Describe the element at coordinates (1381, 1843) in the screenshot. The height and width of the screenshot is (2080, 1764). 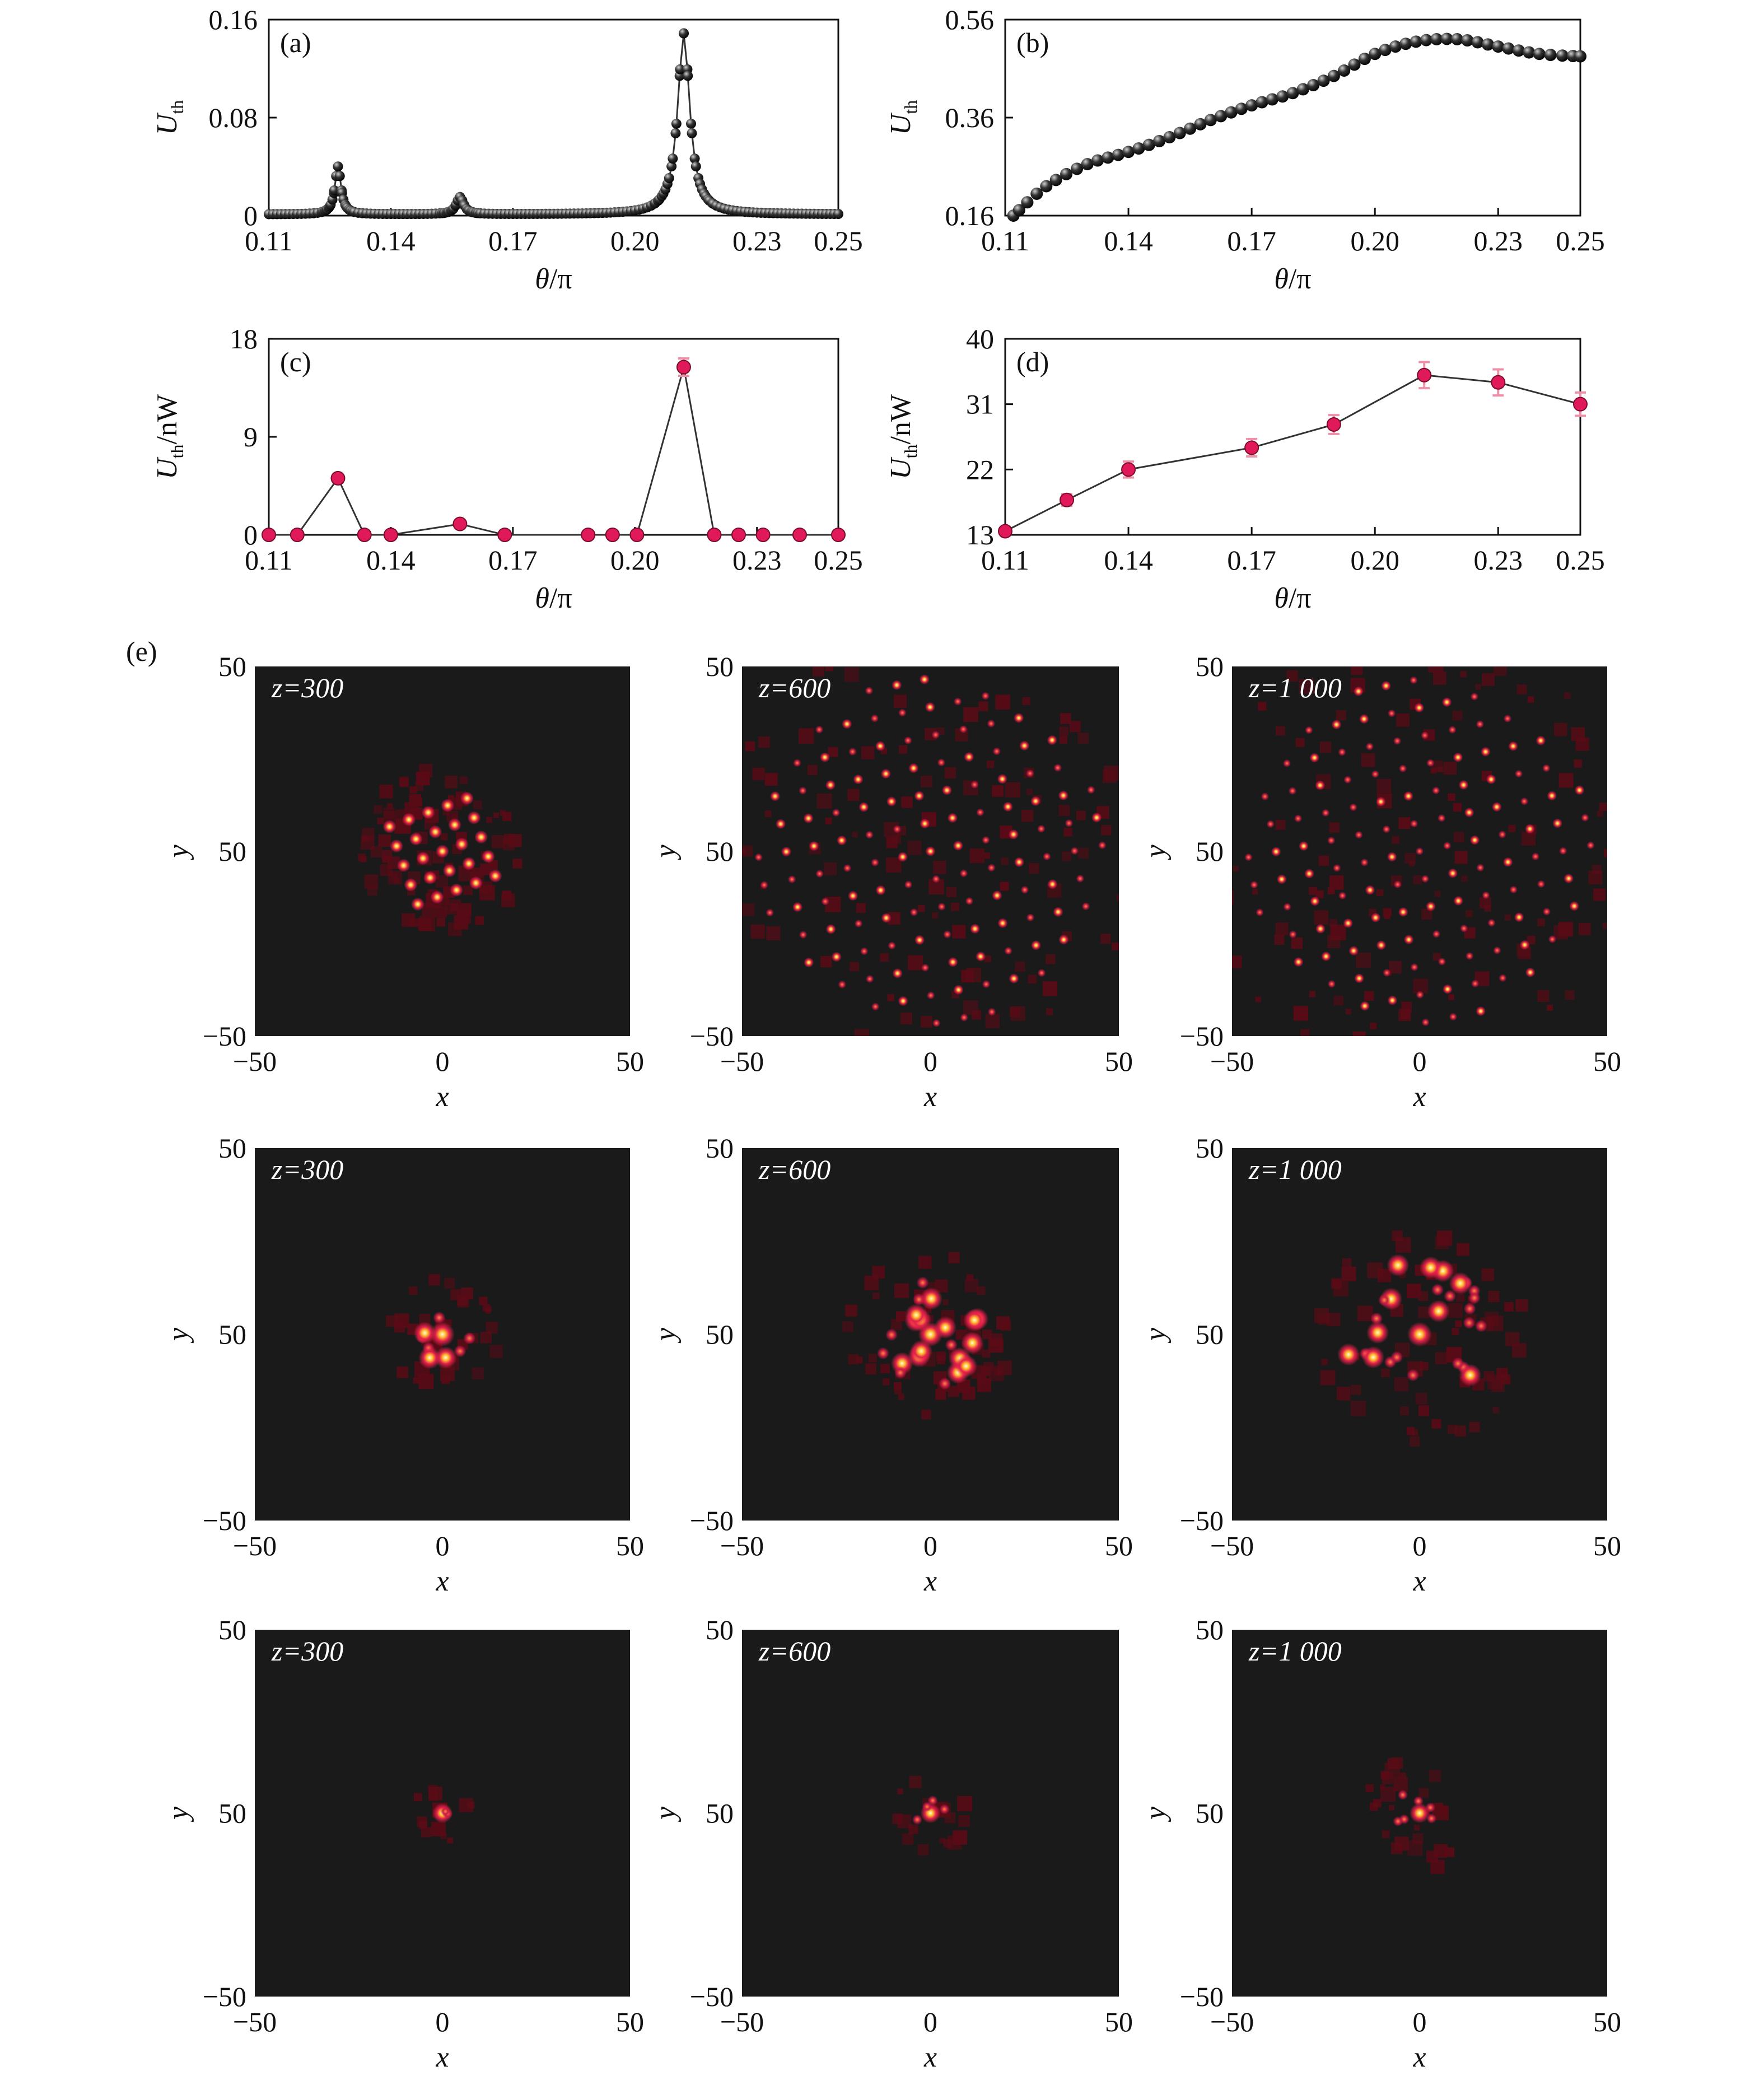
I see `heatmap-r3-c3: z=1 000 −50 0 50 −50 50 50 x y` at that location.